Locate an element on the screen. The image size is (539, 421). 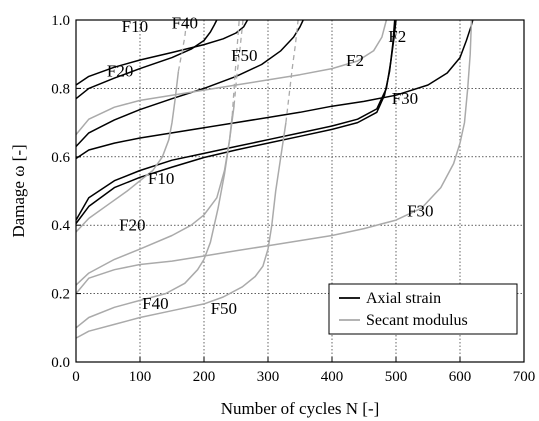
x-tick-label: 300 is located at coordinates (268, 377).